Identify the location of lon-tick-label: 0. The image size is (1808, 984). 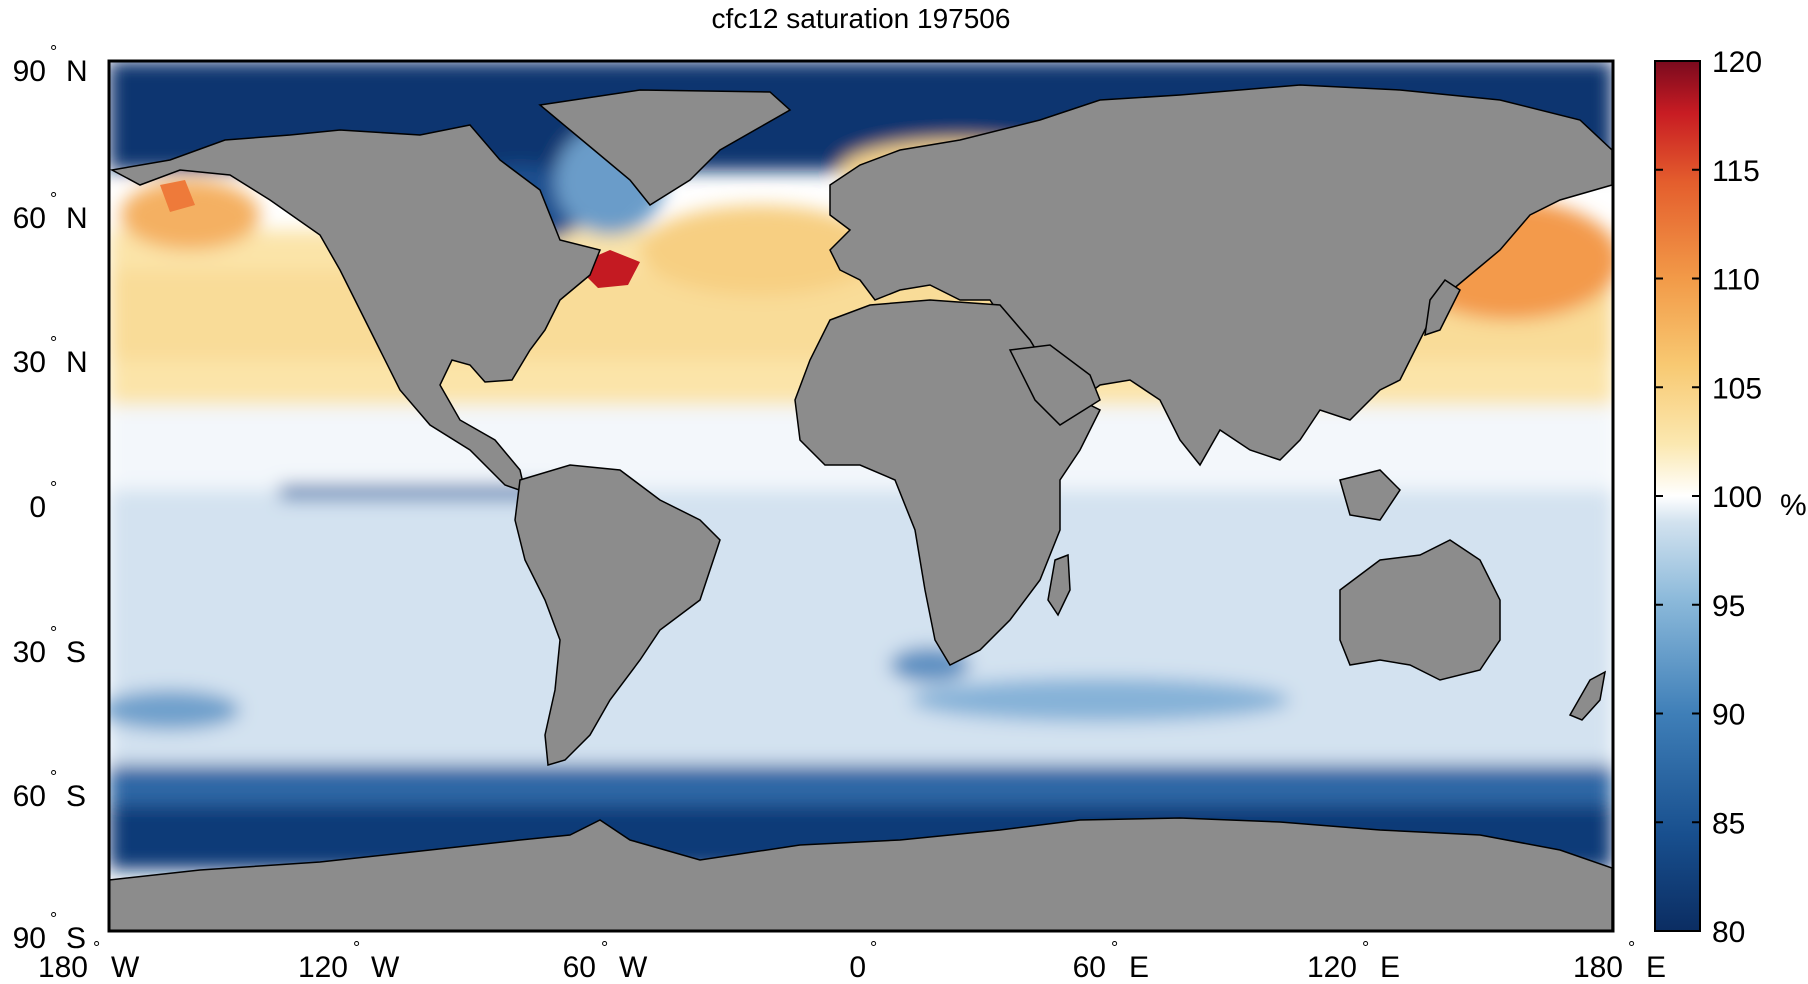
(857, 967).